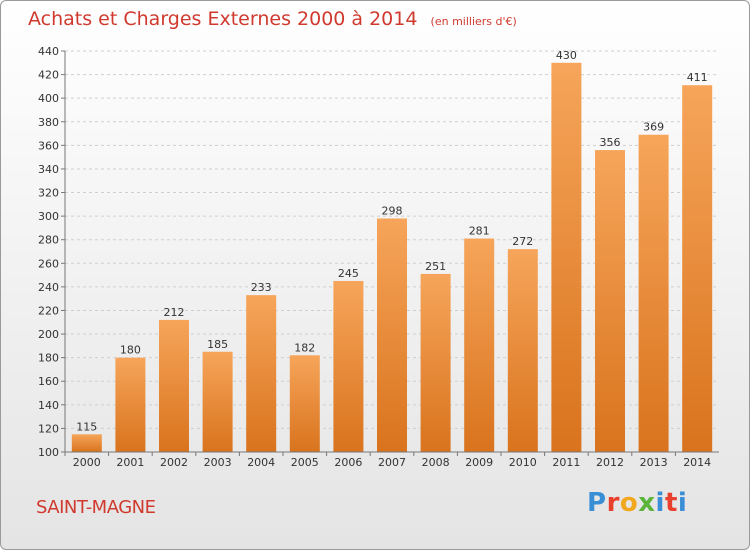  What do you see at coordinates (48, 122) in the screenshot?
I see `y-tick-label: 380` at bounding box center [48, 122].